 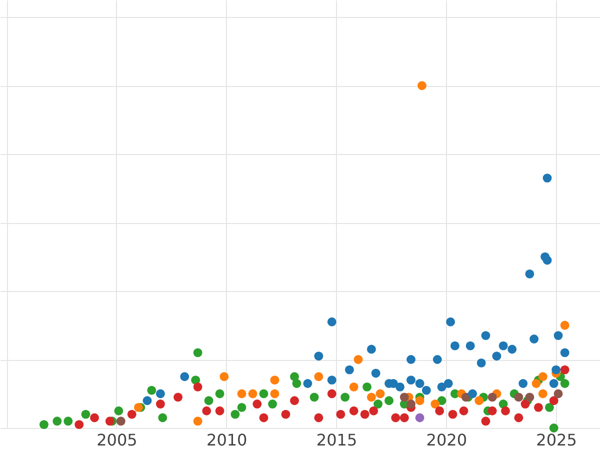 I want to click on x-tick-label: 2020, so click(x=447, y=440).